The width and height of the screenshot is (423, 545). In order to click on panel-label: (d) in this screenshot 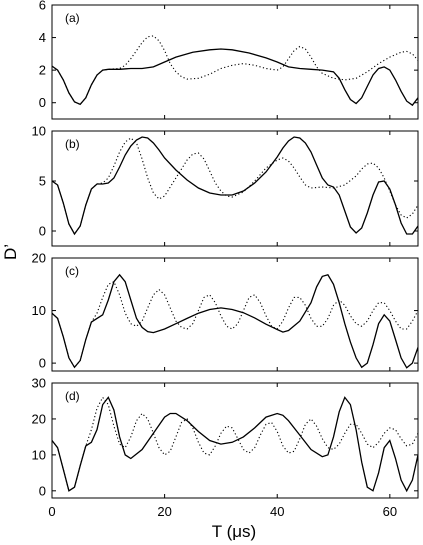, I will do `click(72, 396)`.